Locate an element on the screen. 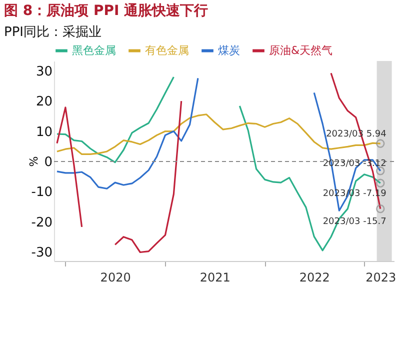  y-axis-title: % is located at coordinates (33, 161).